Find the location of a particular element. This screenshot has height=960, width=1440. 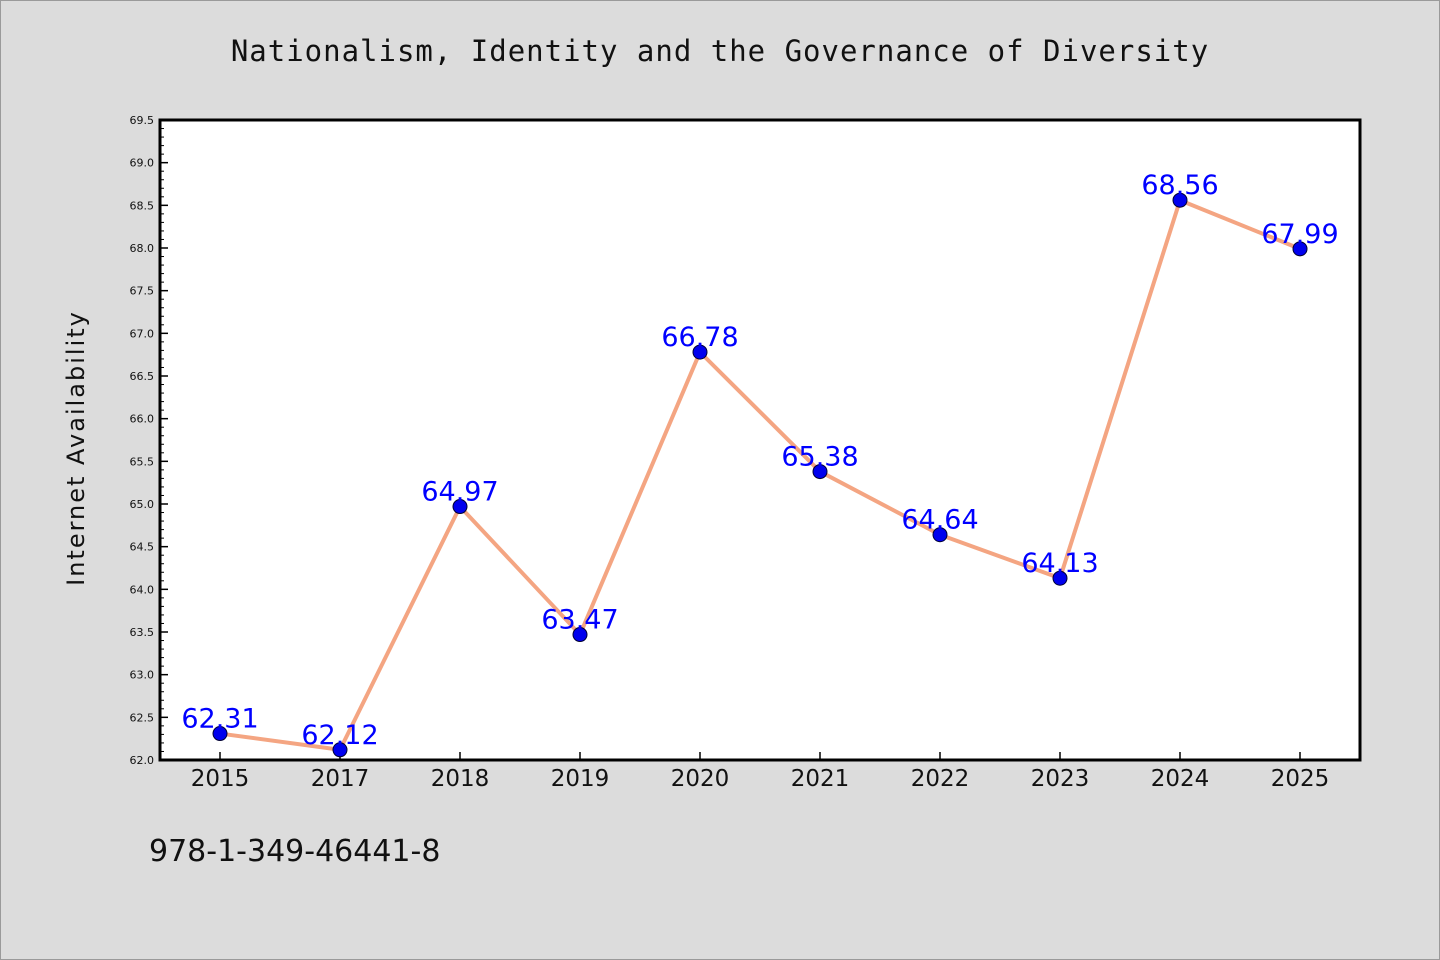

x-axis: 2015 2017 2018 2019 2020 2021 2022 2023 2024 2025 is located at coordinates (760, 772).